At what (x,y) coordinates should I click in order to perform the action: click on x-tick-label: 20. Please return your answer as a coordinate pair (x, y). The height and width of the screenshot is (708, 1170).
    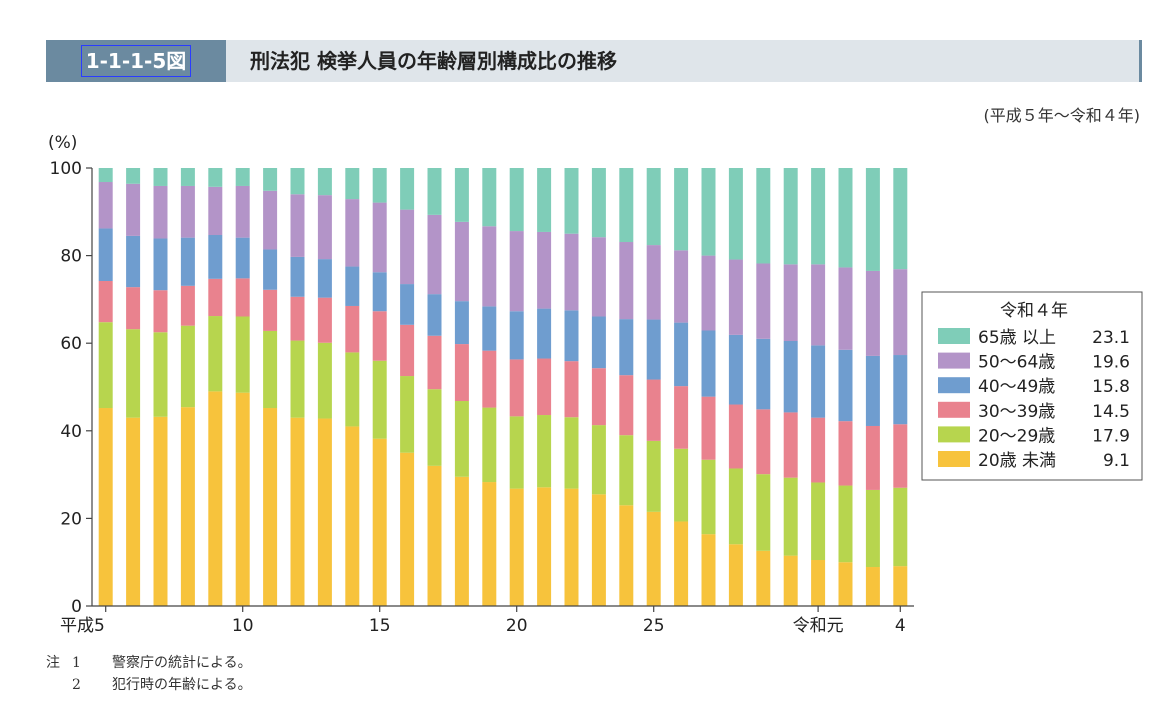
    Looking at the image, I should click on (517, 626).